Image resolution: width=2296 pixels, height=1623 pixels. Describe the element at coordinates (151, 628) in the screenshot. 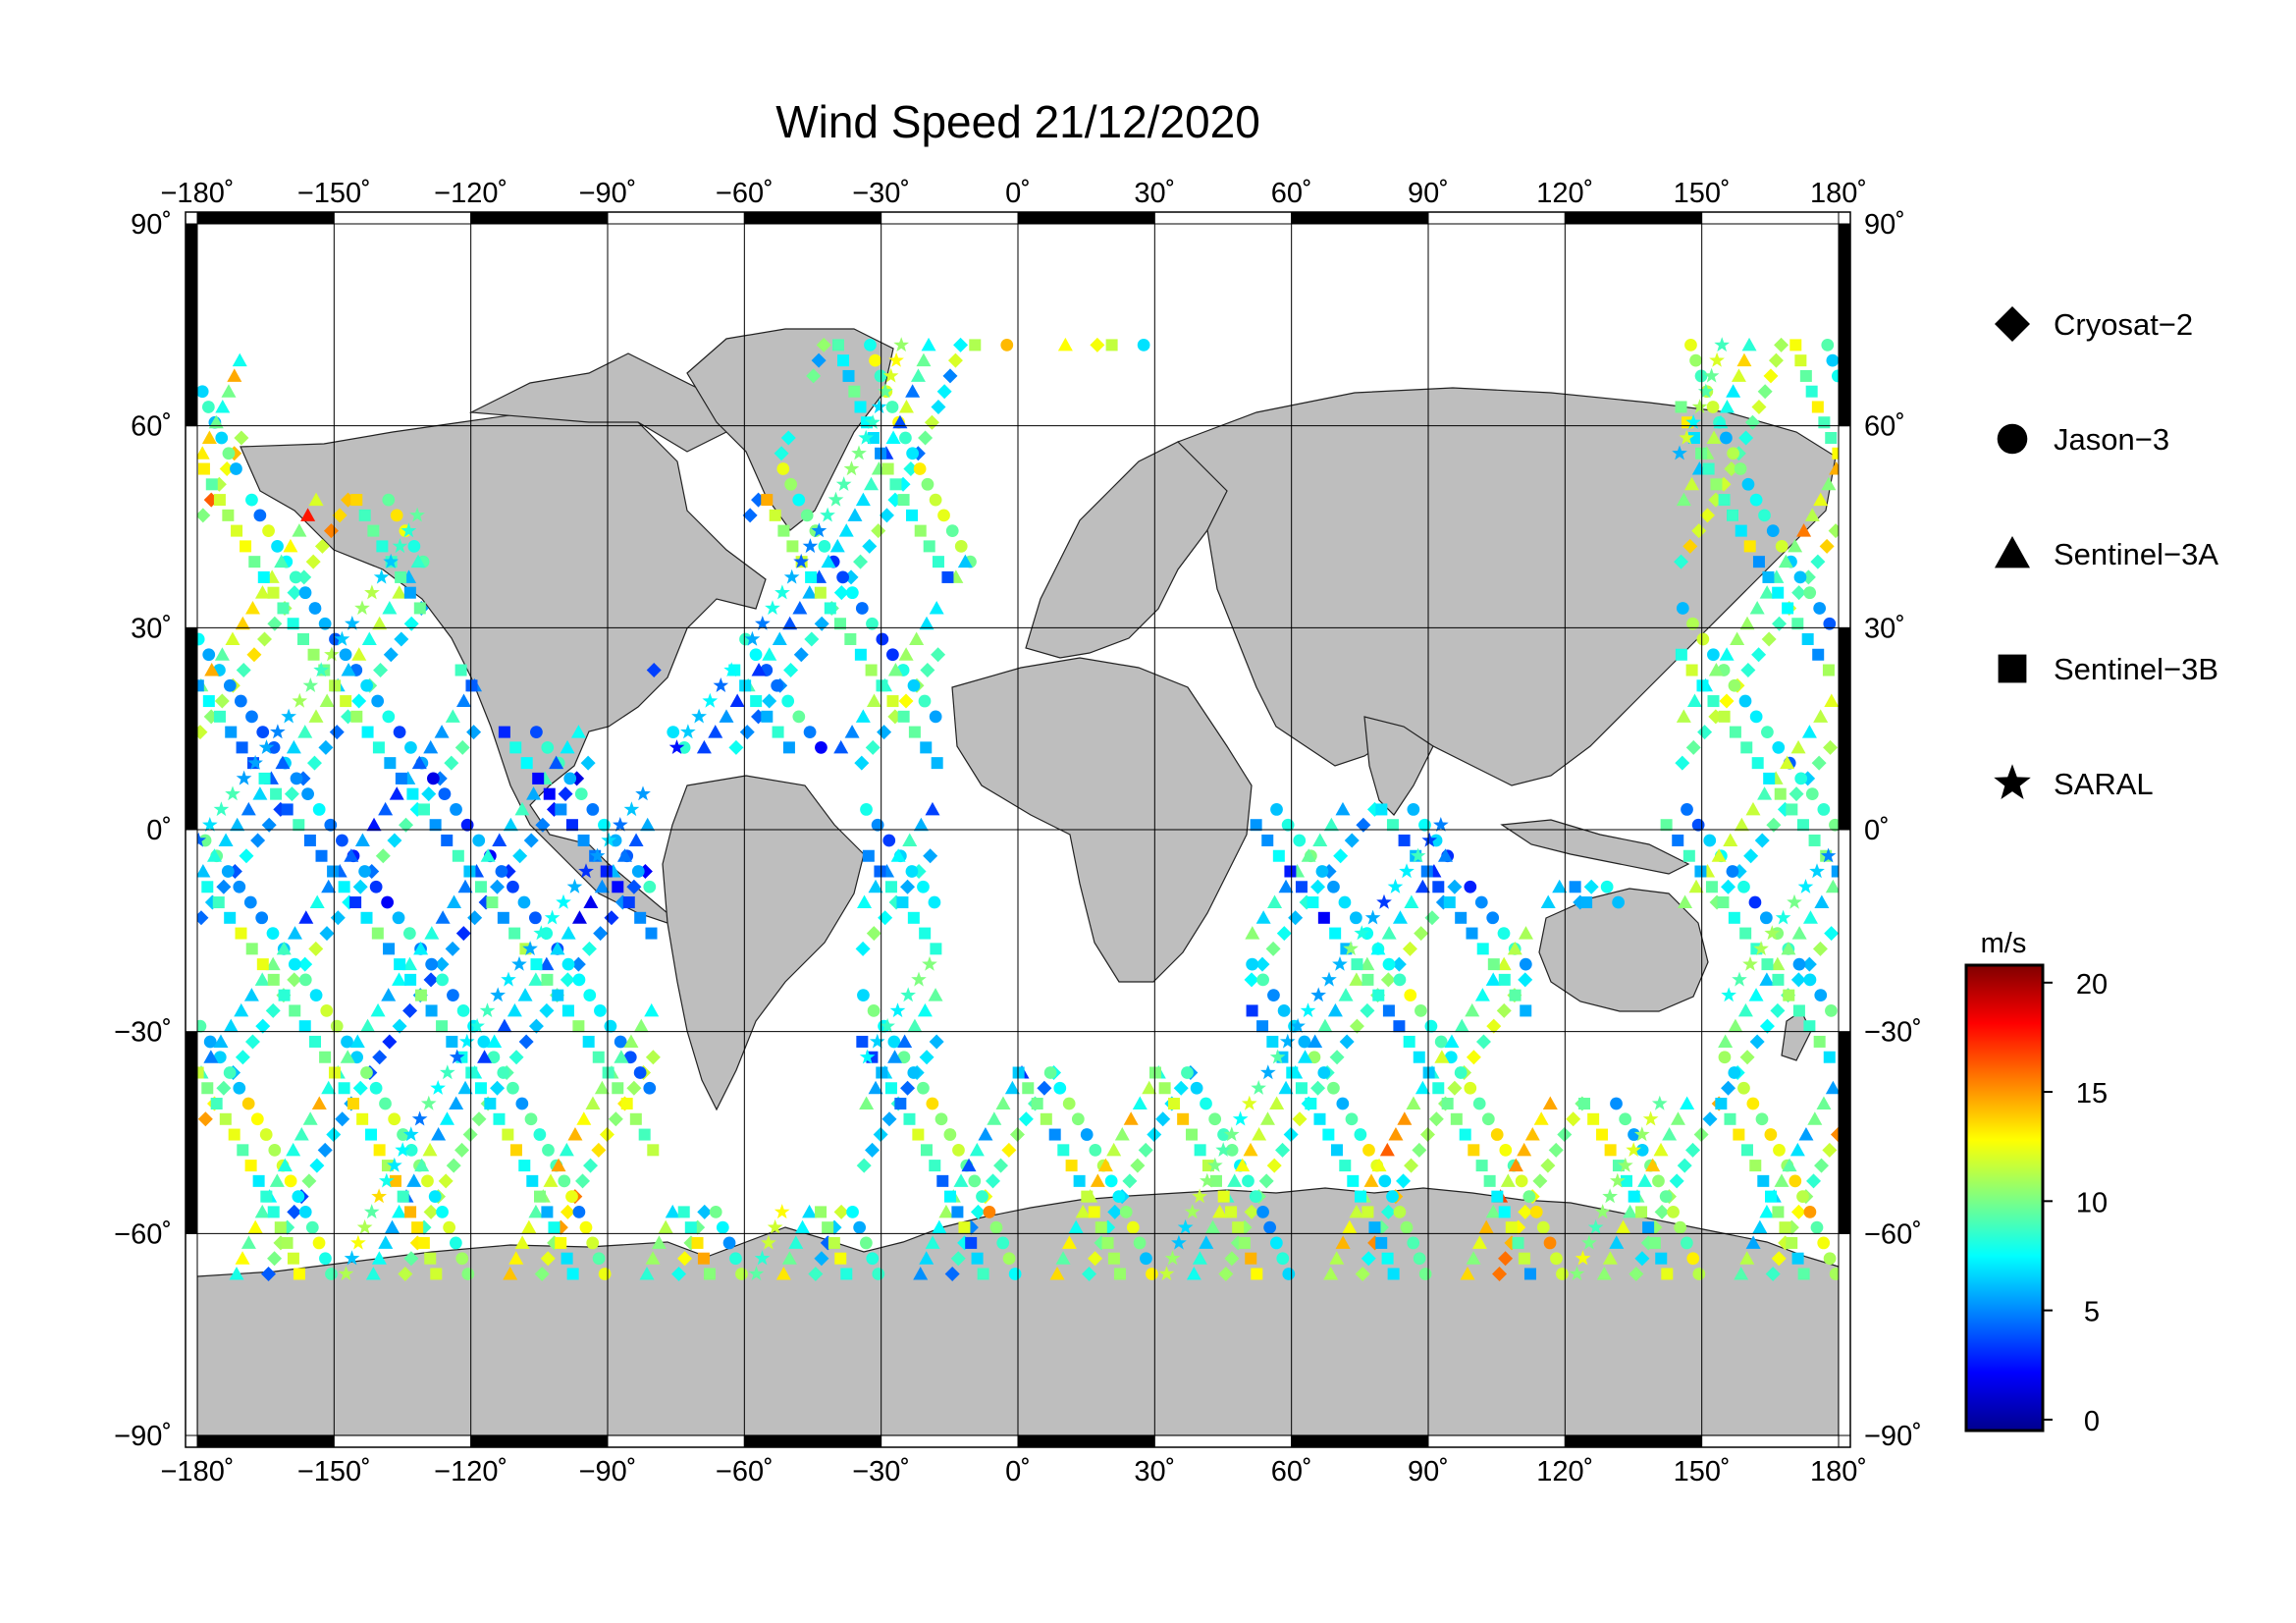

I see `latitude-tick-label-left: 30˚` at that location.